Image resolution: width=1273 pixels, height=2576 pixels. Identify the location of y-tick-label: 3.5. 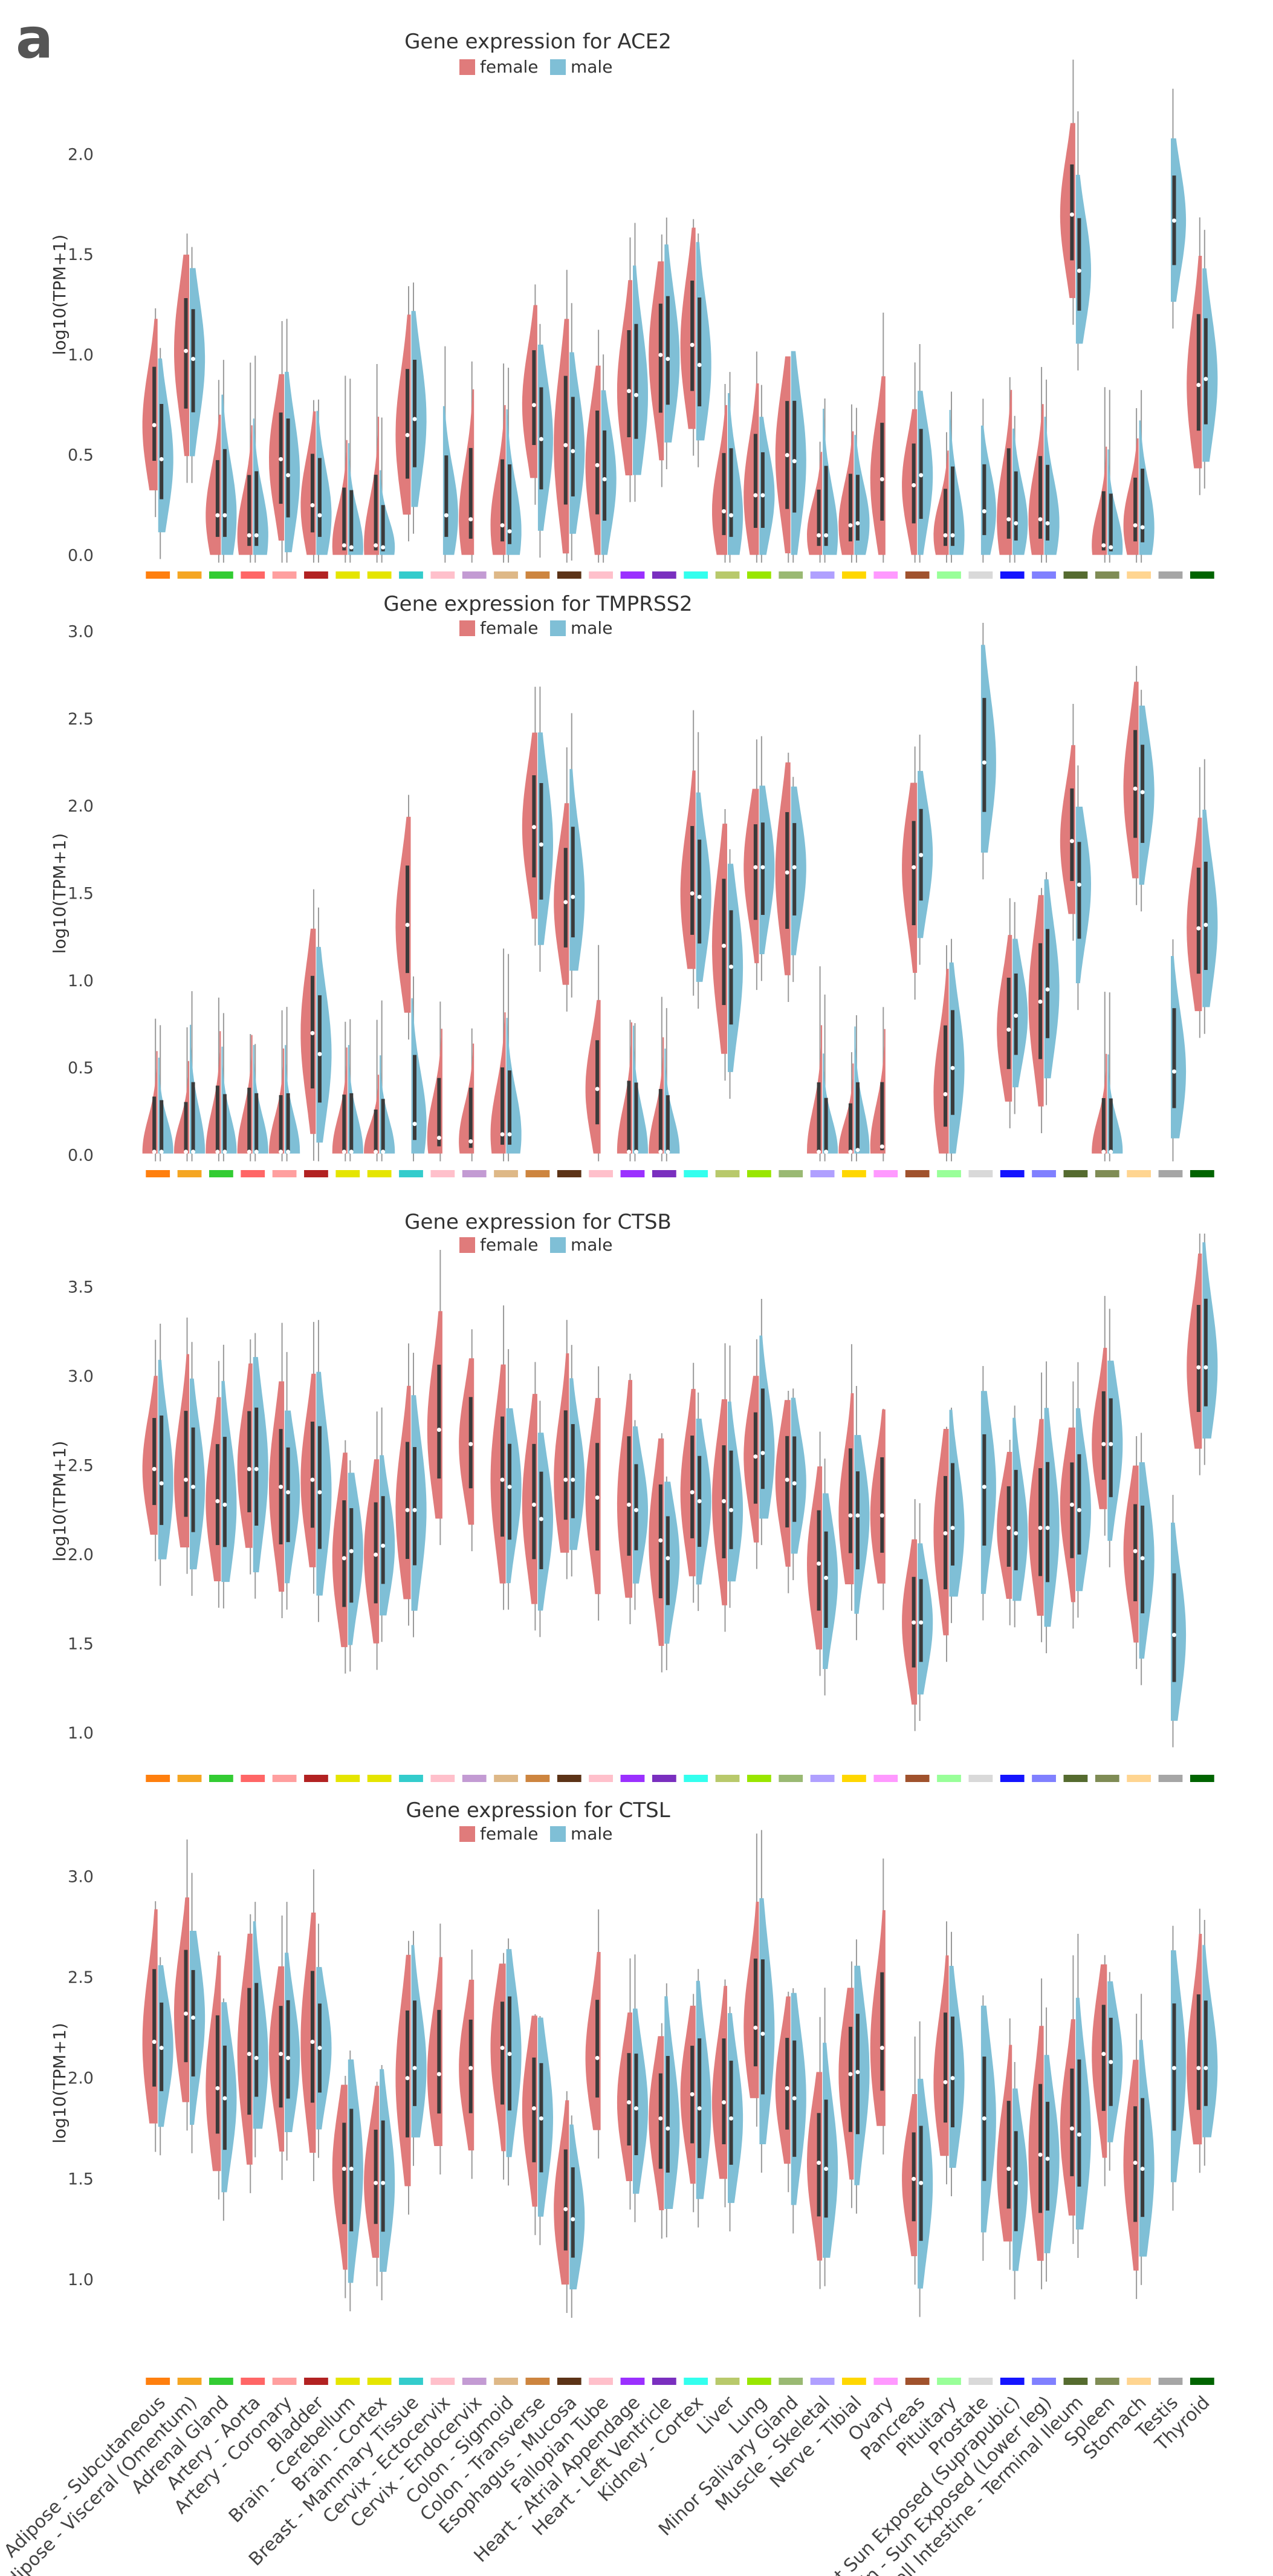
(81, 1287).